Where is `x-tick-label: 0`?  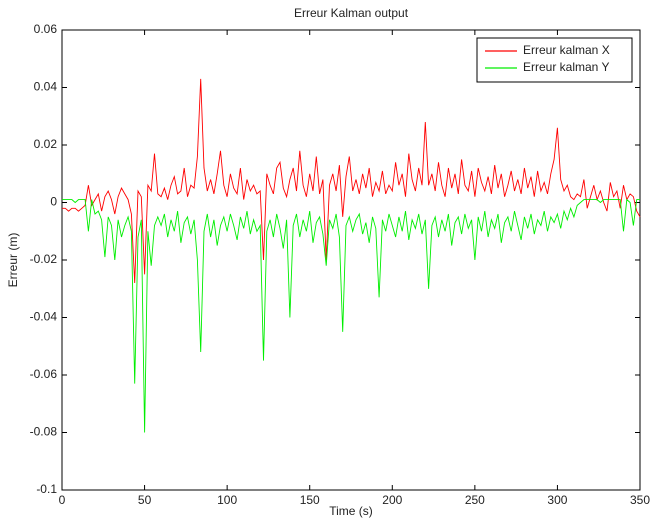
x-tick-label: 0 is located at coordinates (62, 500).